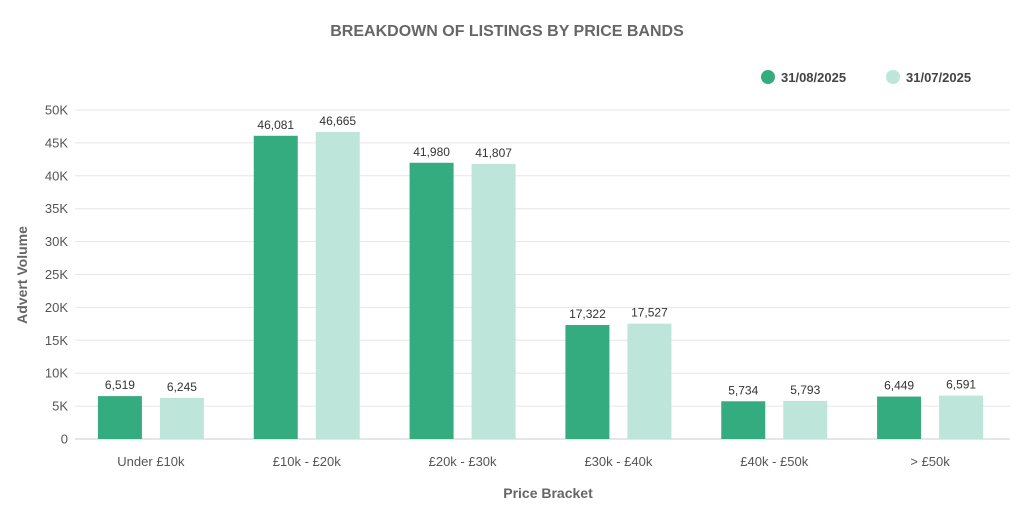  I want to click on data-label: 41,980, so click(431, 152).